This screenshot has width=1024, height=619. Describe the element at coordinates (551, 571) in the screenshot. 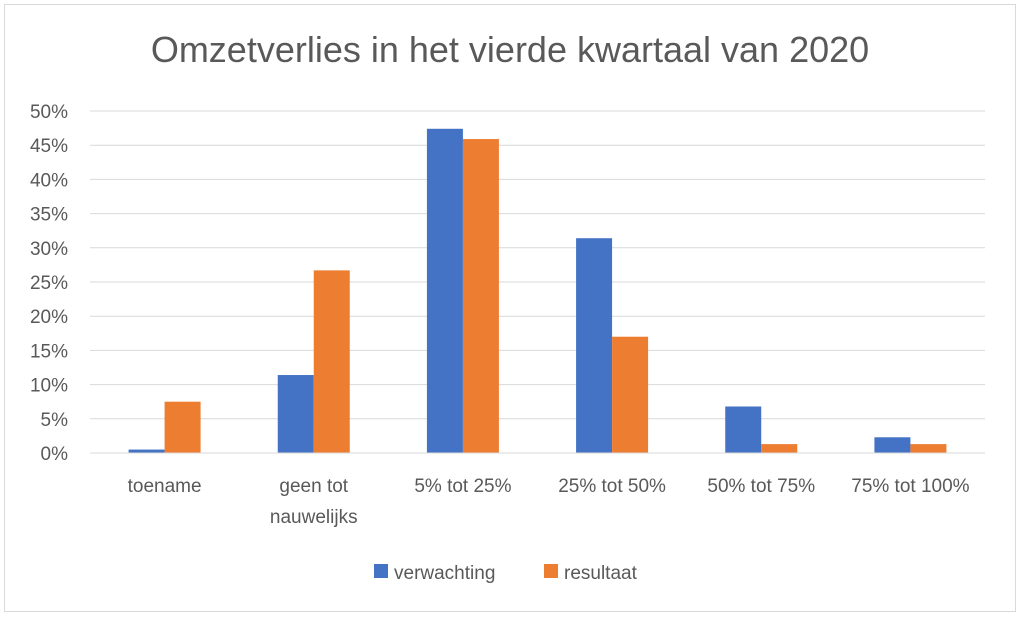

I see `legend-swatch-resultaat` at that location.